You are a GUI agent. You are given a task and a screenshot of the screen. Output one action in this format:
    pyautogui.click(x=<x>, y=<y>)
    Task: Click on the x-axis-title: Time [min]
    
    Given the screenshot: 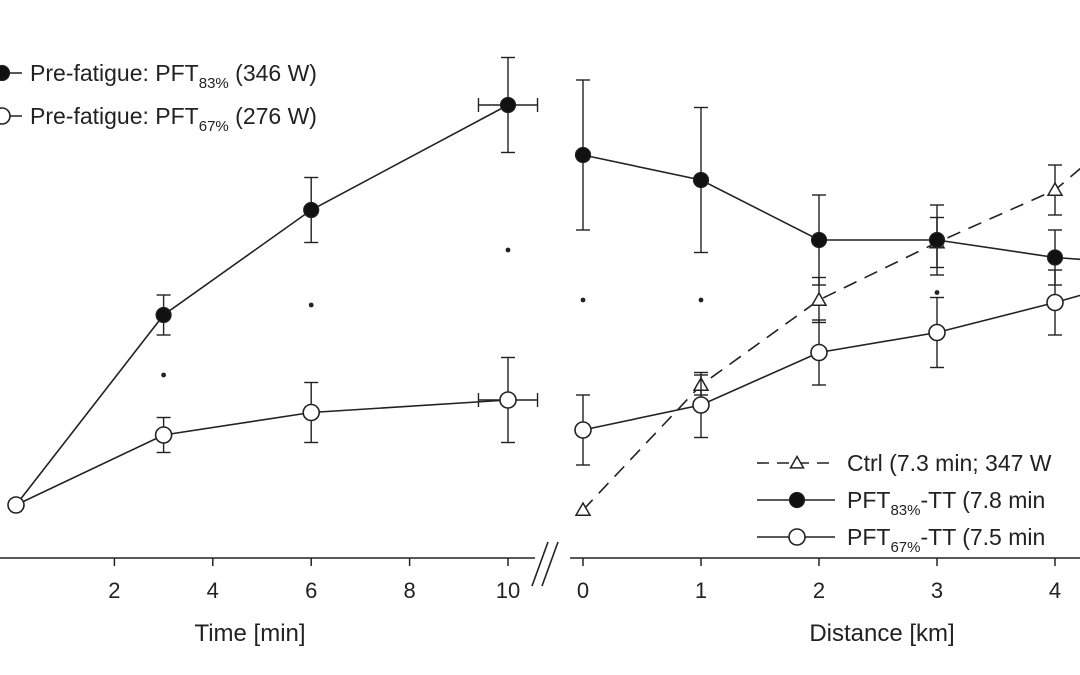 What is the action you would take?
    pyautogui.click(x=249, y=633)
    